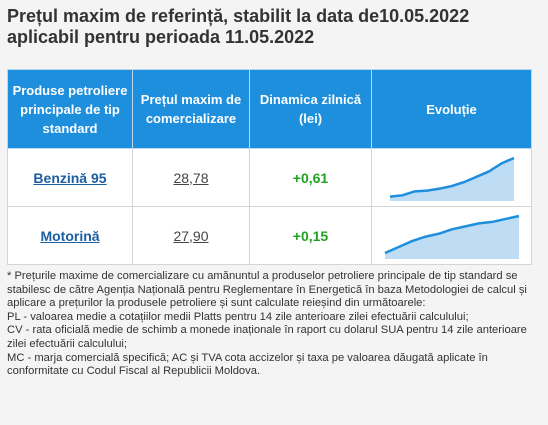 The width and height of the screenshot is (548, 425). I want to click on product-cell: Benzină 95, so click(70, 177).